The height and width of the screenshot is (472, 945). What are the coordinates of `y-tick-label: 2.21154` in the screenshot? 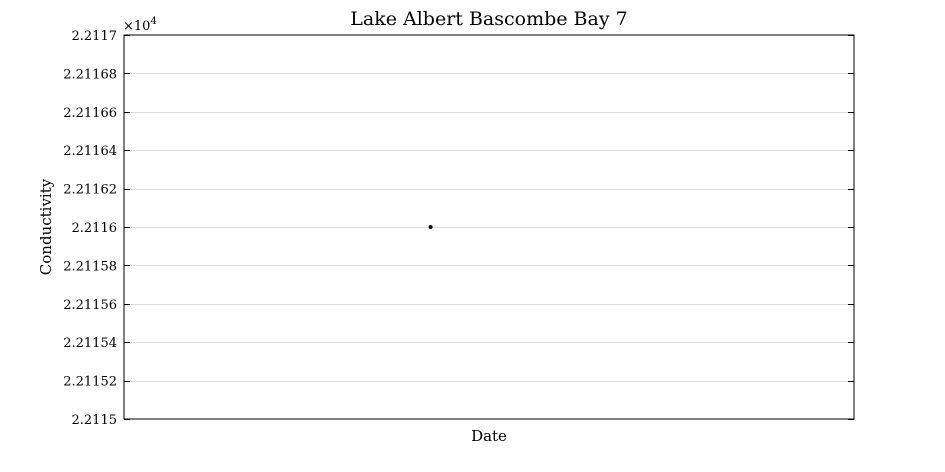 It's located at (90, 343).